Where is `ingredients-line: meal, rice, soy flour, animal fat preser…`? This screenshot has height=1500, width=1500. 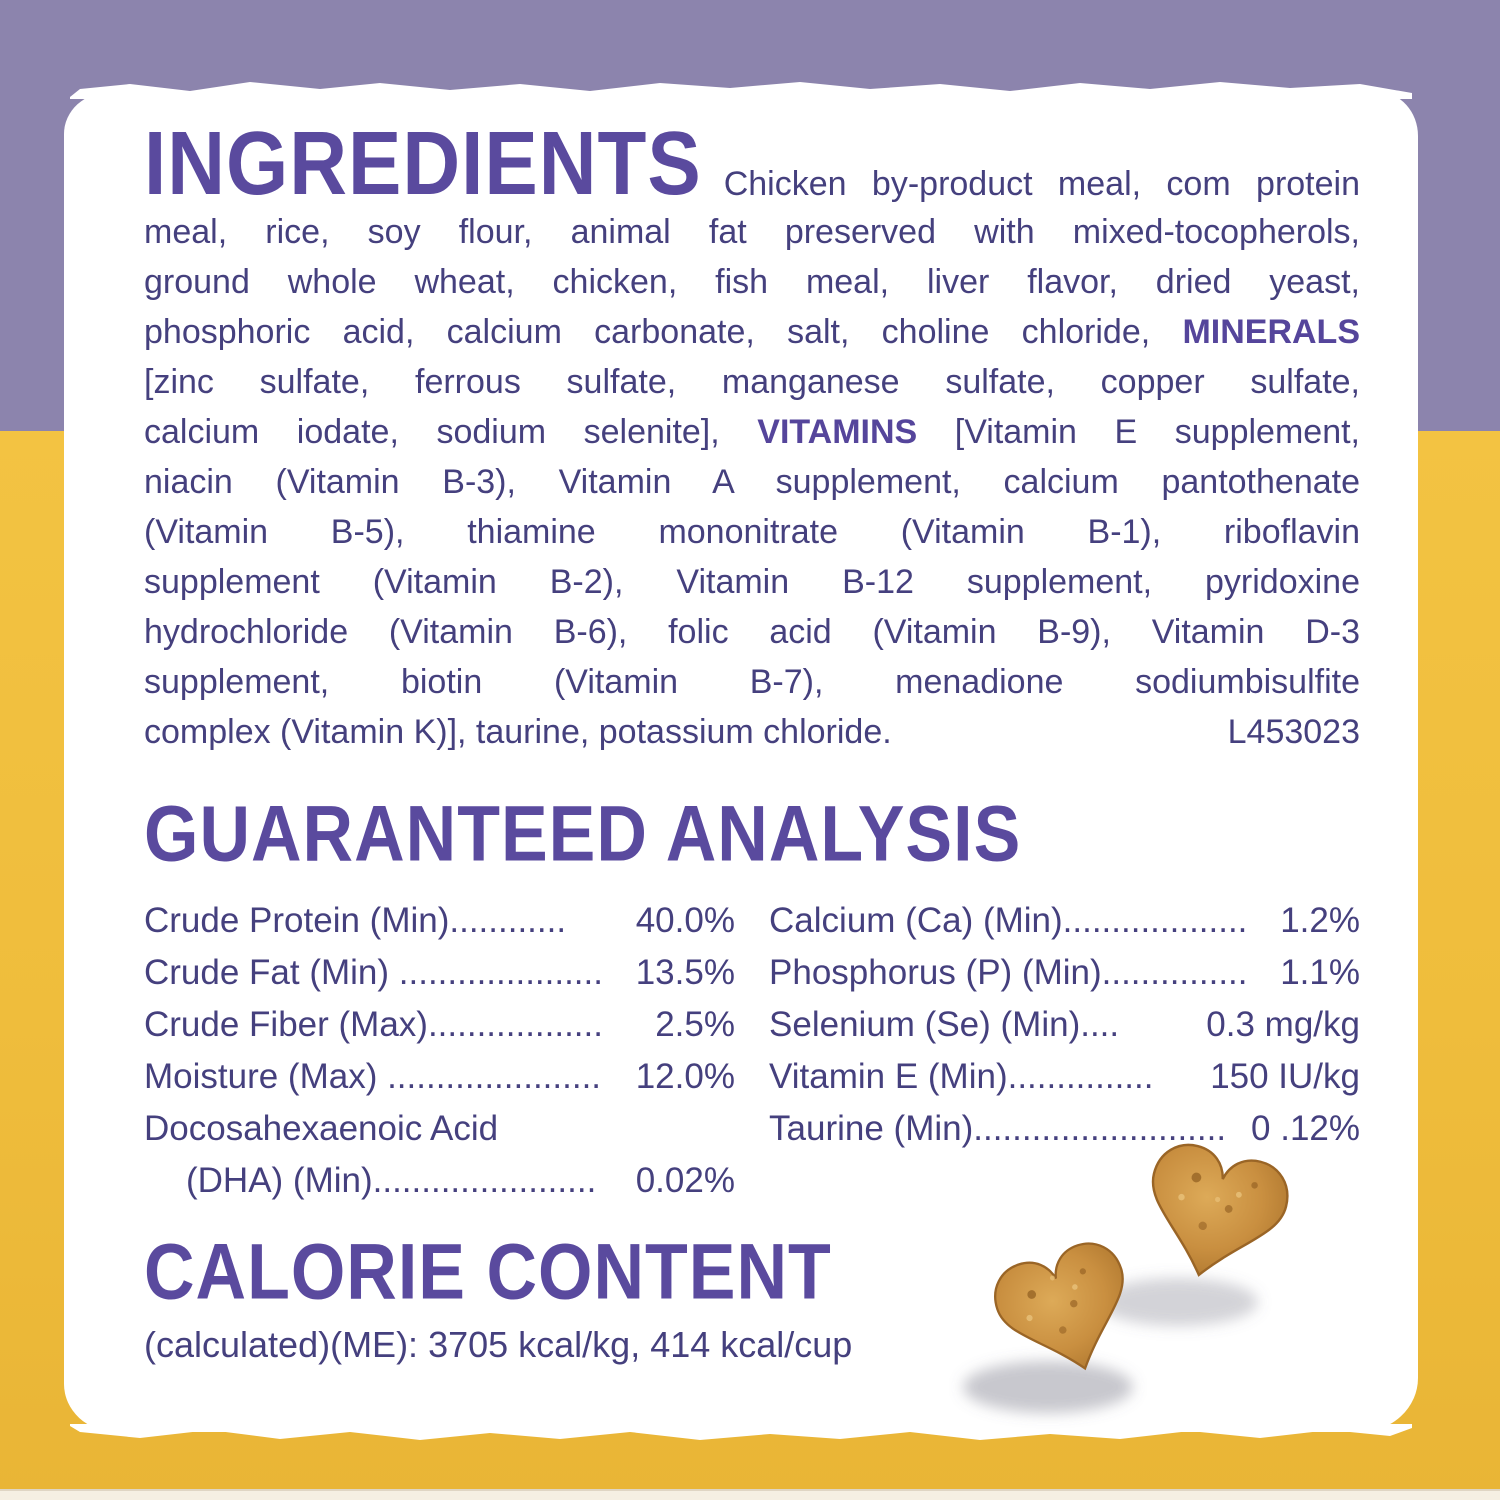 ingredients-line: meal, rice, soy flour, animal fat preser… is located at coordinates (752, 232).